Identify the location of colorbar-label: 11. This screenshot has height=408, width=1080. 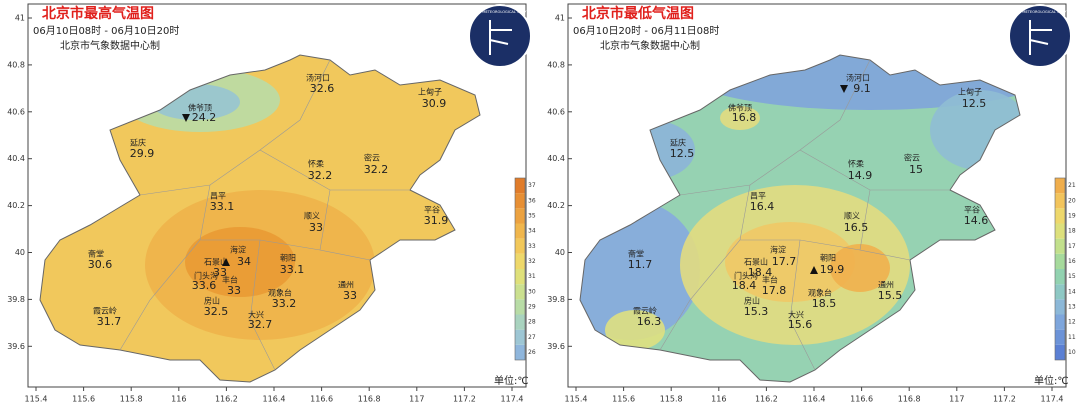
(1072, 337).